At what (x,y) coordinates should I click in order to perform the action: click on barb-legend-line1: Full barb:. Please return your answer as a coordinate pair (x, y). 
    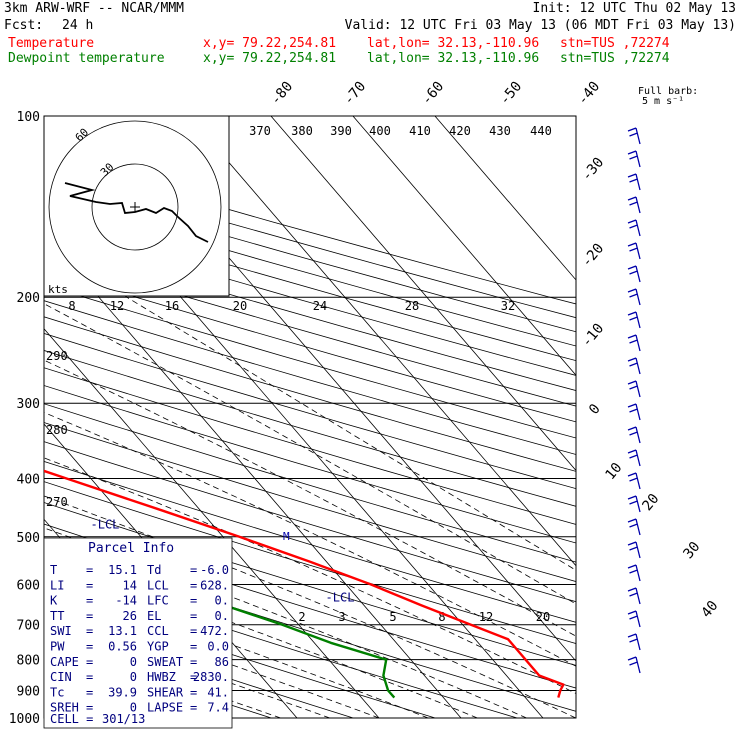
    Looking at the image, I should click on (668, 91).